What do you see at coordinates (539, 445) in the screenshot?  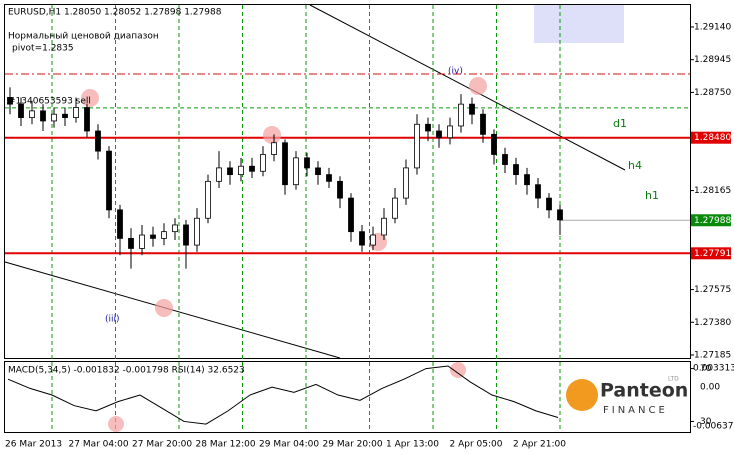 I see `x-tick-label: 2 Apr 21:00` at bounding box center [539, 445].